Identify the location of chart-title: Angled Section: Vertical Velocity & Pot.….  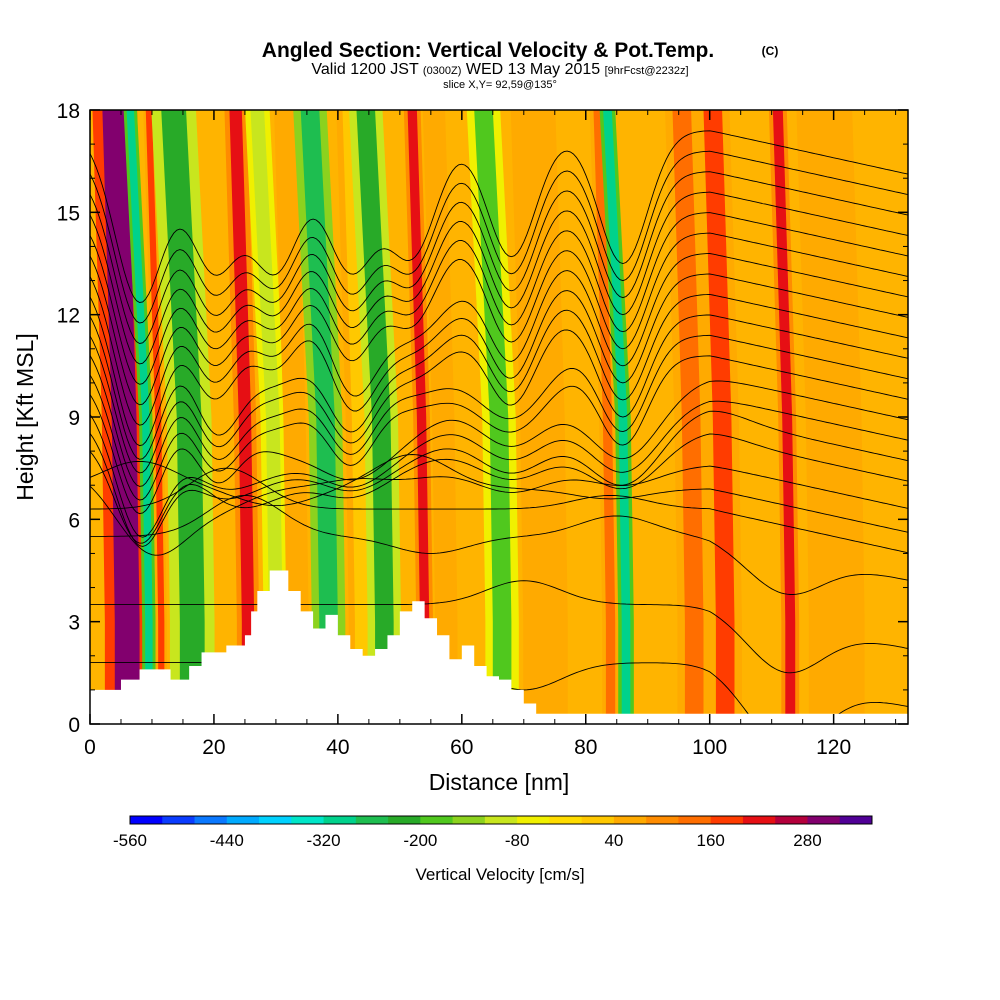
(488, 50).